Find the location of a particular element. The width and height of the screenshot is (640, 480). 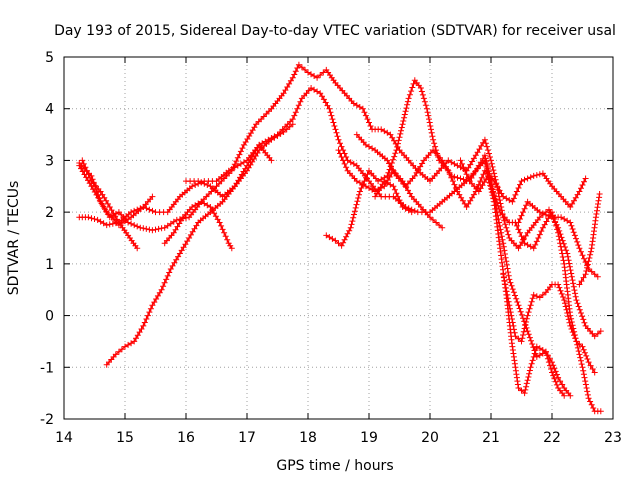

x-tick-label: 21 is located at coordinates (491, 438).